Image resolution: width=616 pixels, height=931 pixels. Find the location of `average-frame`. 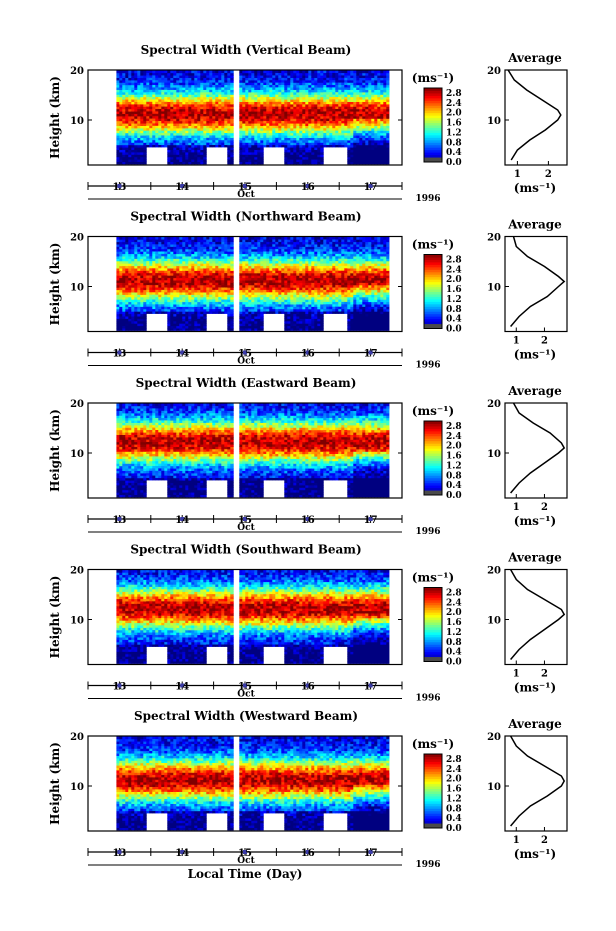

average-frame is located at coordinates (536, 783).